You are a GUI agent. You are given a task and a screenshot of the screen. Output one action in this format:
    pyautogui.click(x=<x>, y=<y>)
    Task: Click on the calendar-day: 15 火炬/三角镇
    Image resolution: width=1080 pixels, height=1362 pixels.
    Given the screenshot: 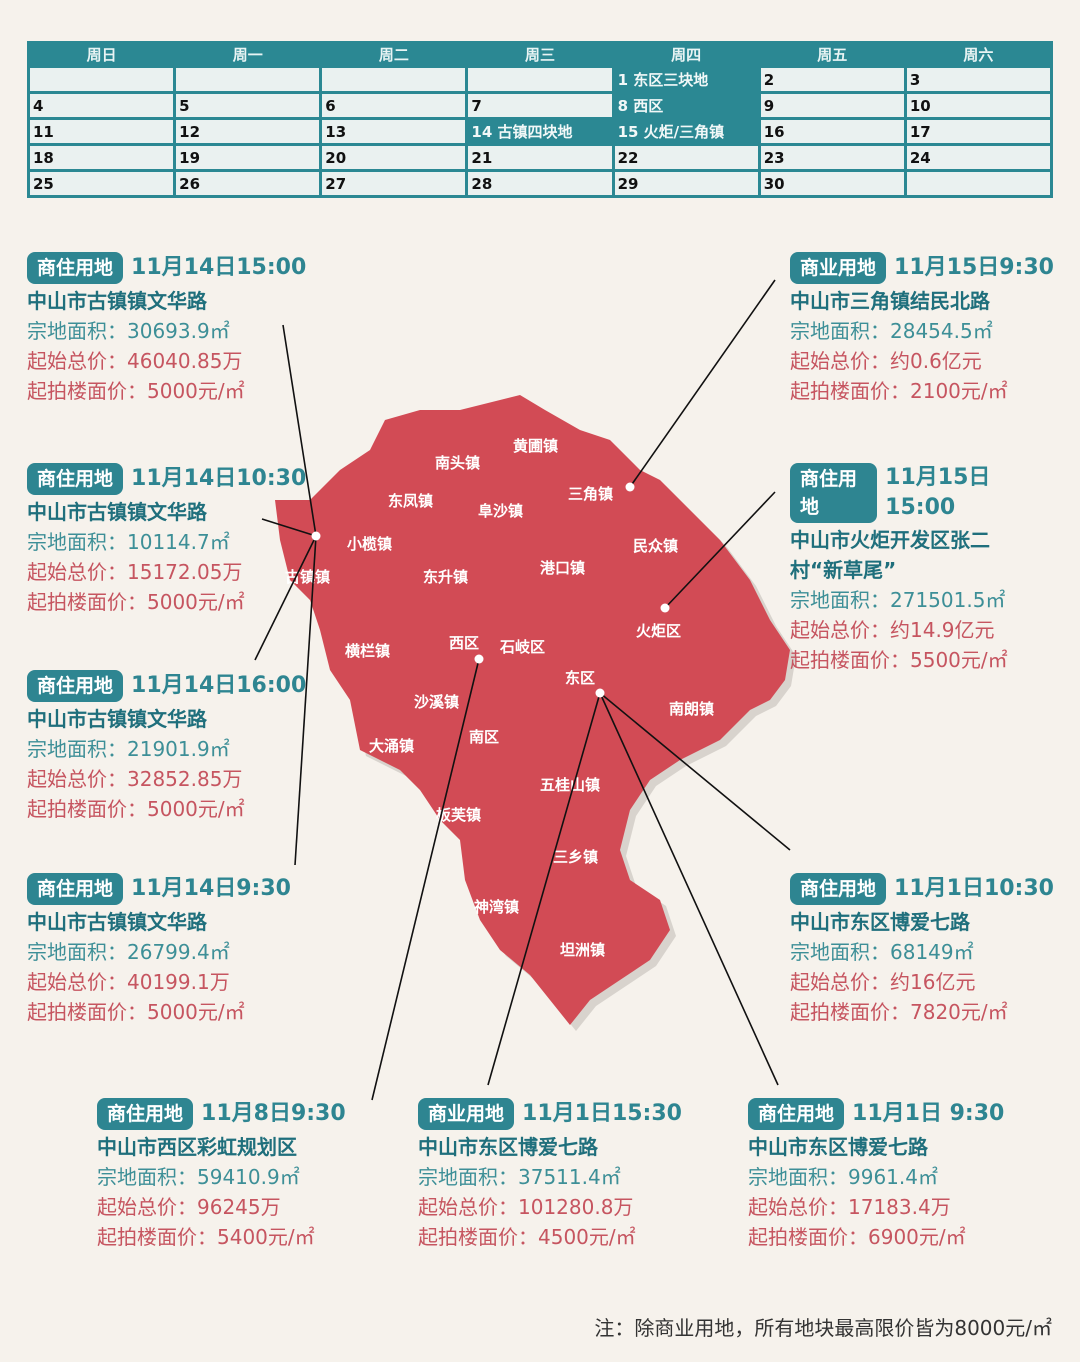 What is the action you would take?
    pyautogui.click(x=686, y=131)
    